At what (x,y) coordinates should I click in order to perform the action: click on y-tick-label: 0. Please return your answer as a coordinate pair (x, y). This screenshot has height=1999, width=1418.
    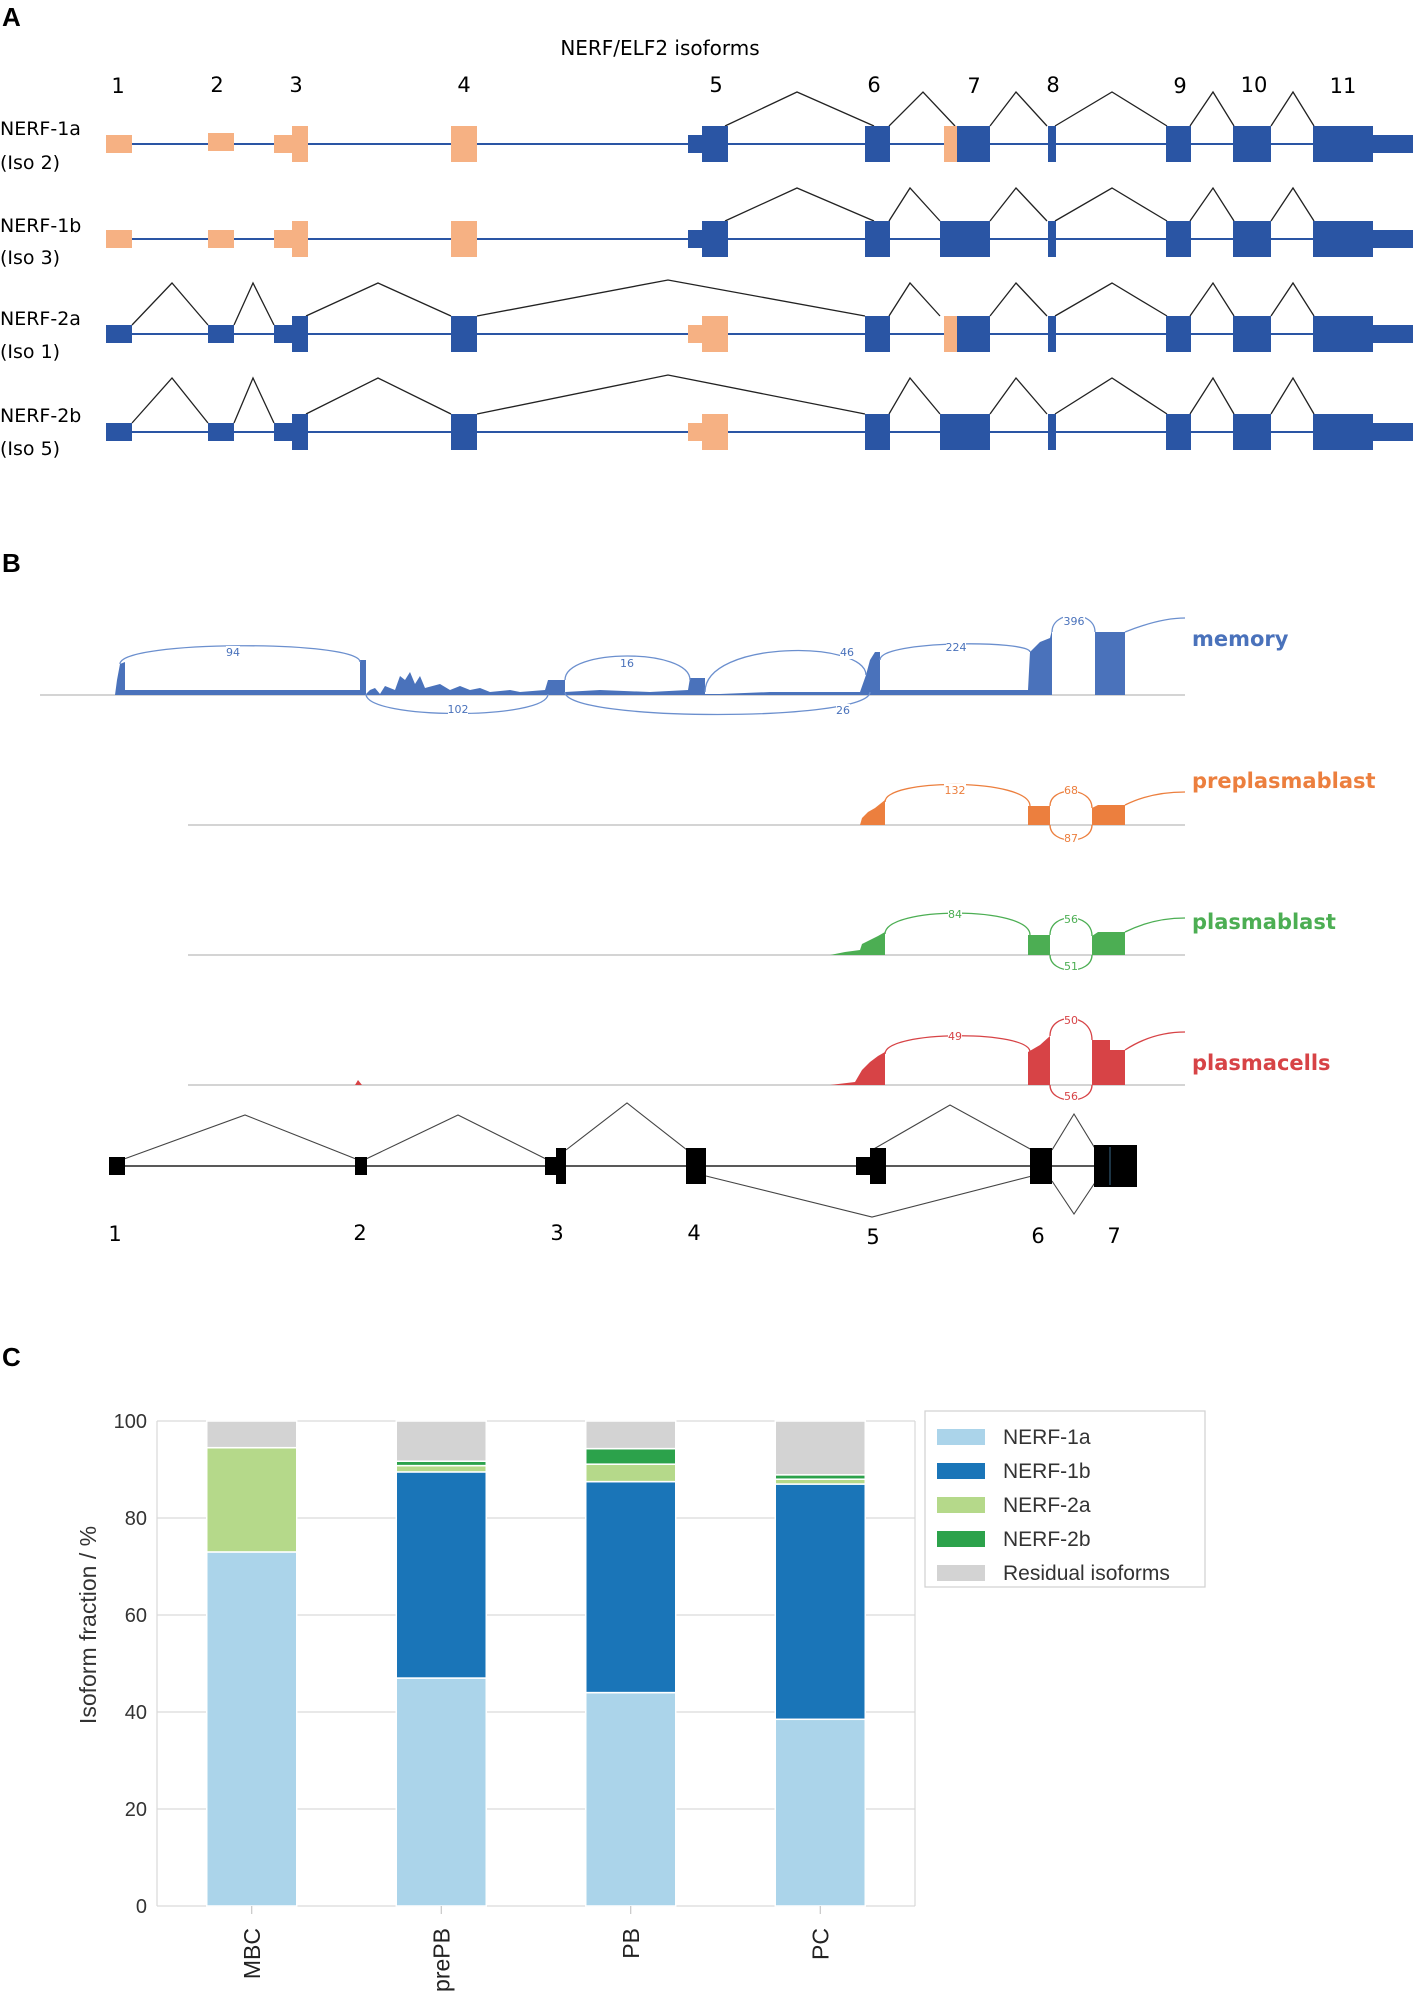
    Looking at the image, I should click on (141, 1907).